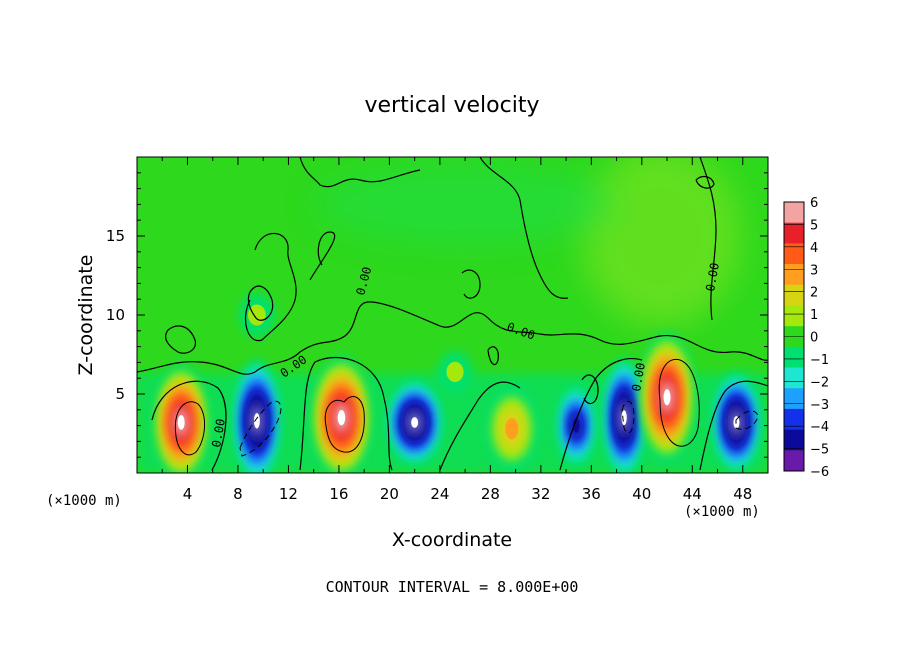 This screenshot has width=904, height=654. I want to click on colorbar-label: −1, so click(819, 360).